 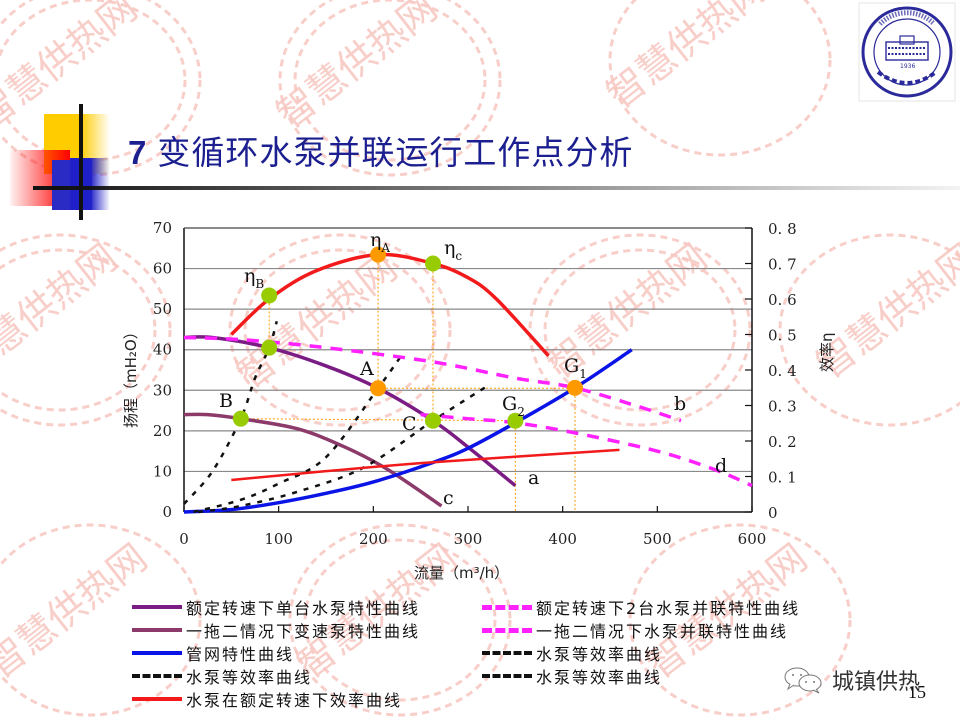 I want to click on y-tick-label: 60, so click(x=162, y=269).